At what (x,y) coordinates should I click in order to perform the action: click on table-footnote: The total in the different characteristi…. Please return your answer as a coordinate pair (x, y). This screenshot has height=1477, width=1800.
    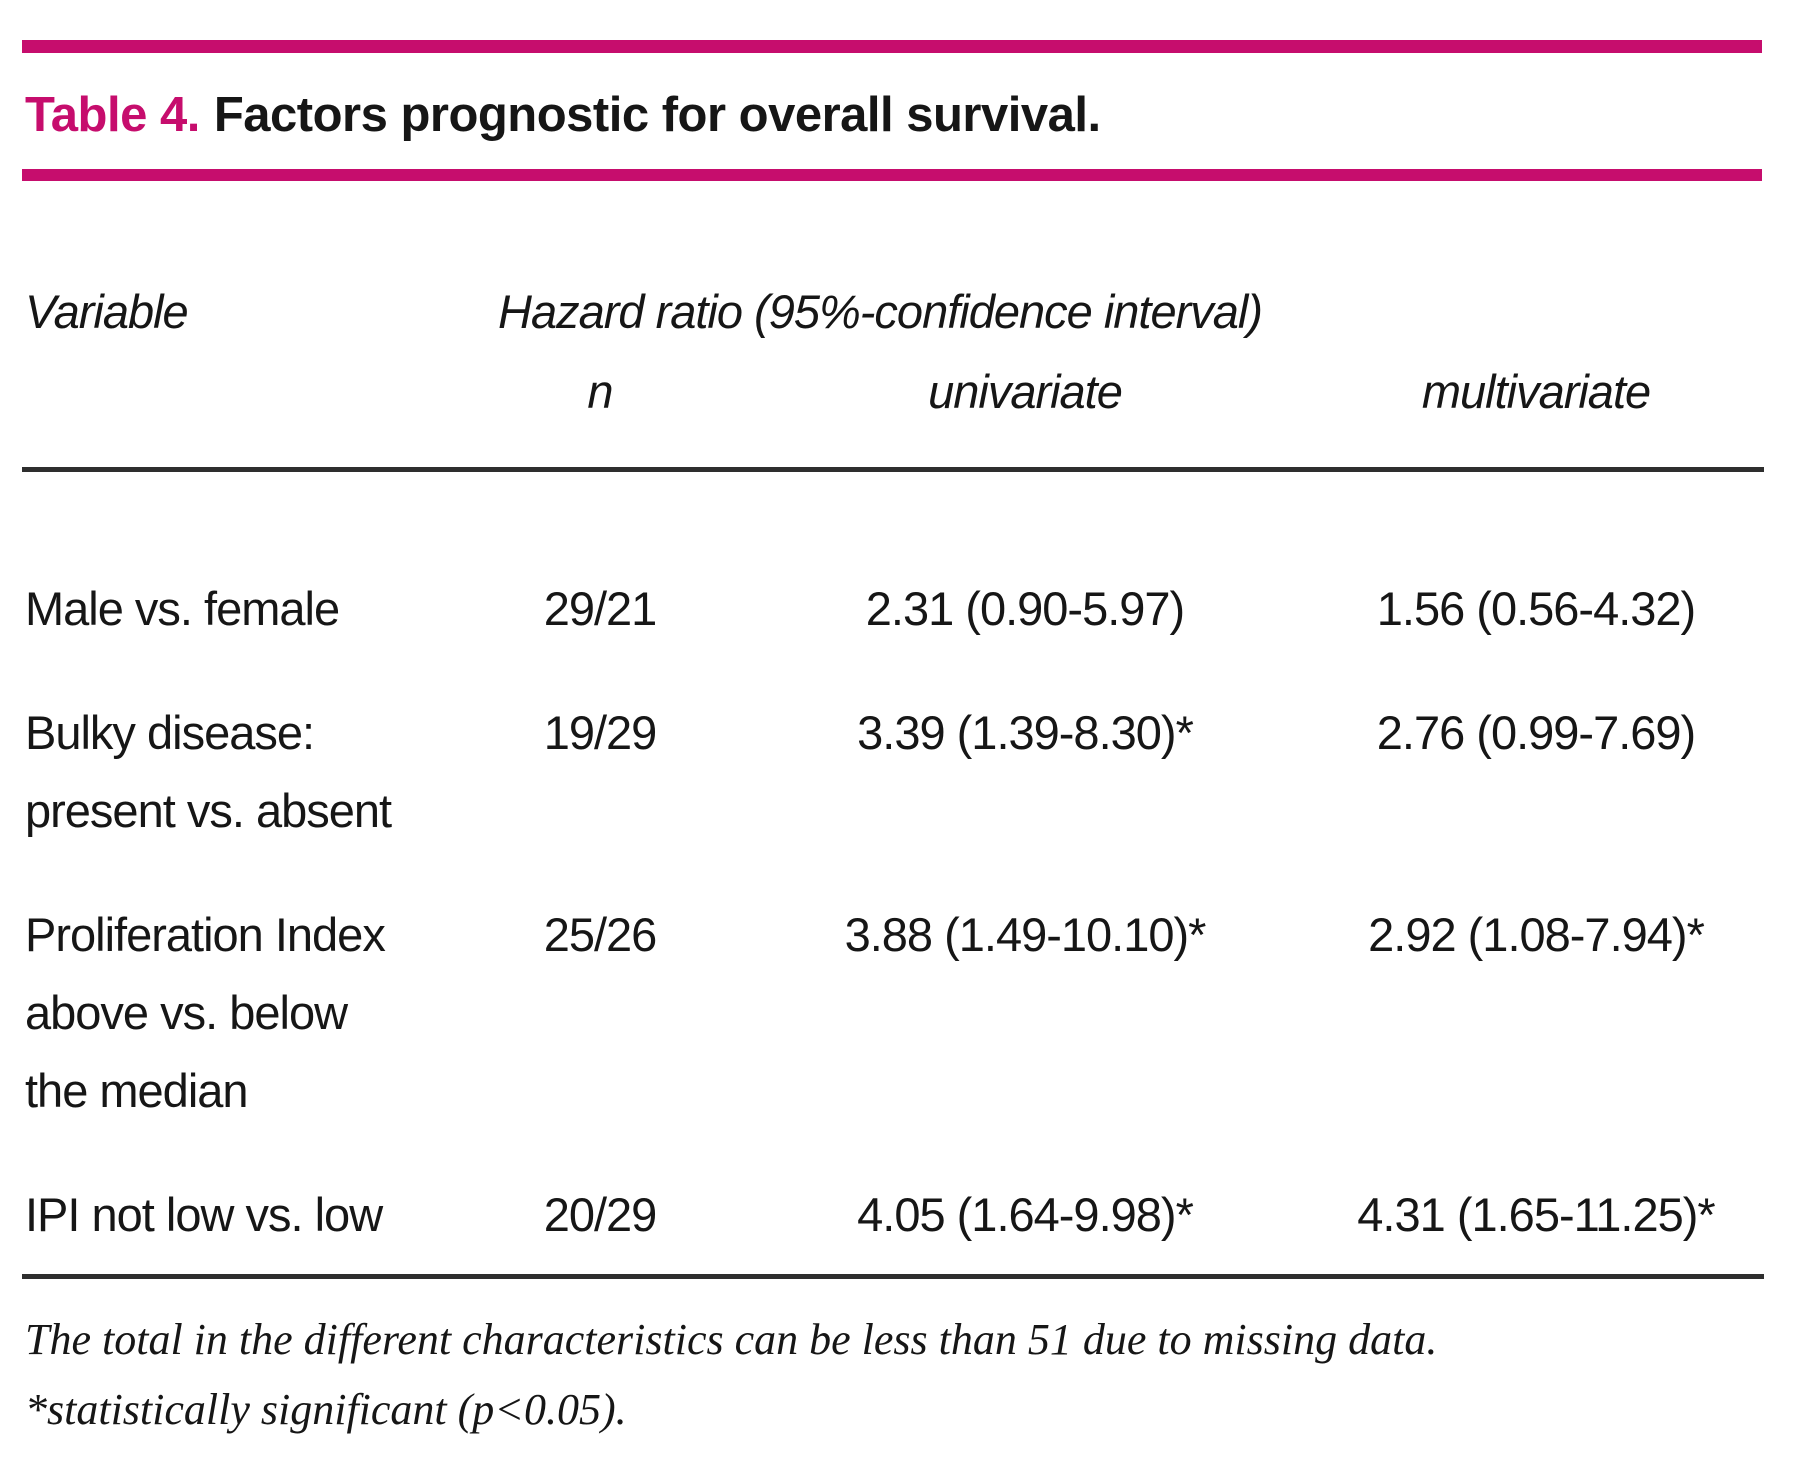
    Looking at the image, I should click on (912, 1375).